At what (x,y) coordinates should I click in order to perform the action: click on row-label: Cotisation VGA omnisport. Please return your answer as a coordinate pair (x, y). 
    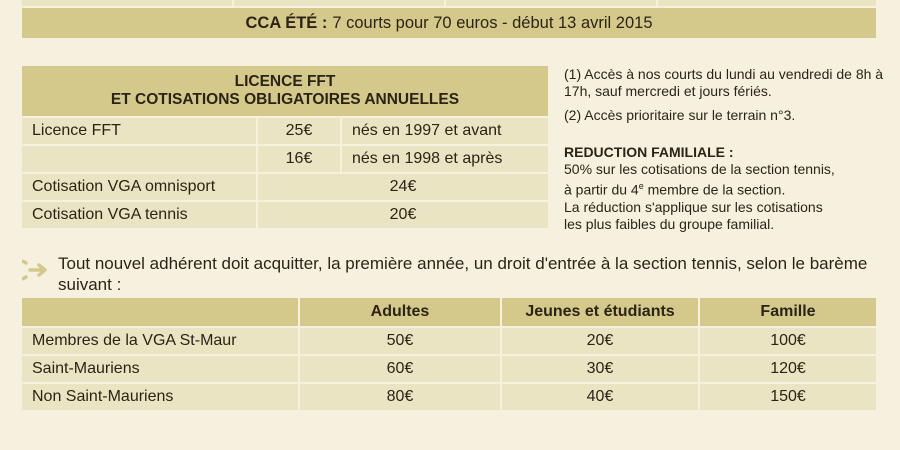
    Looking at the image, I should click on (139, 187).